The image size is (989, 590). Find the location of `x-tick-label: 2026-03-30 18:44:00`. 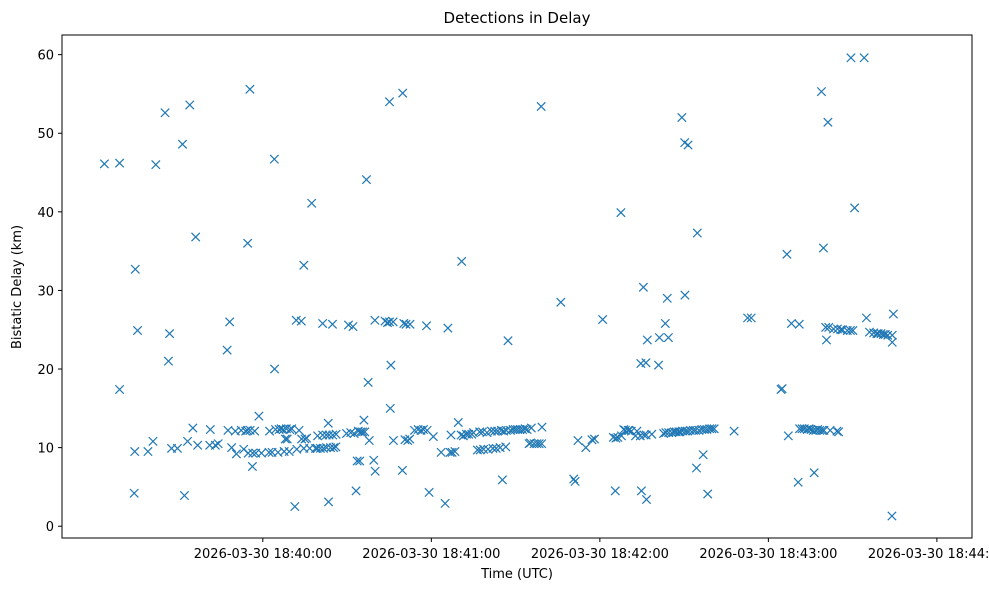

x-tick-label: 2026-03-30 18:44:00 is located at coordinates (928, 554).